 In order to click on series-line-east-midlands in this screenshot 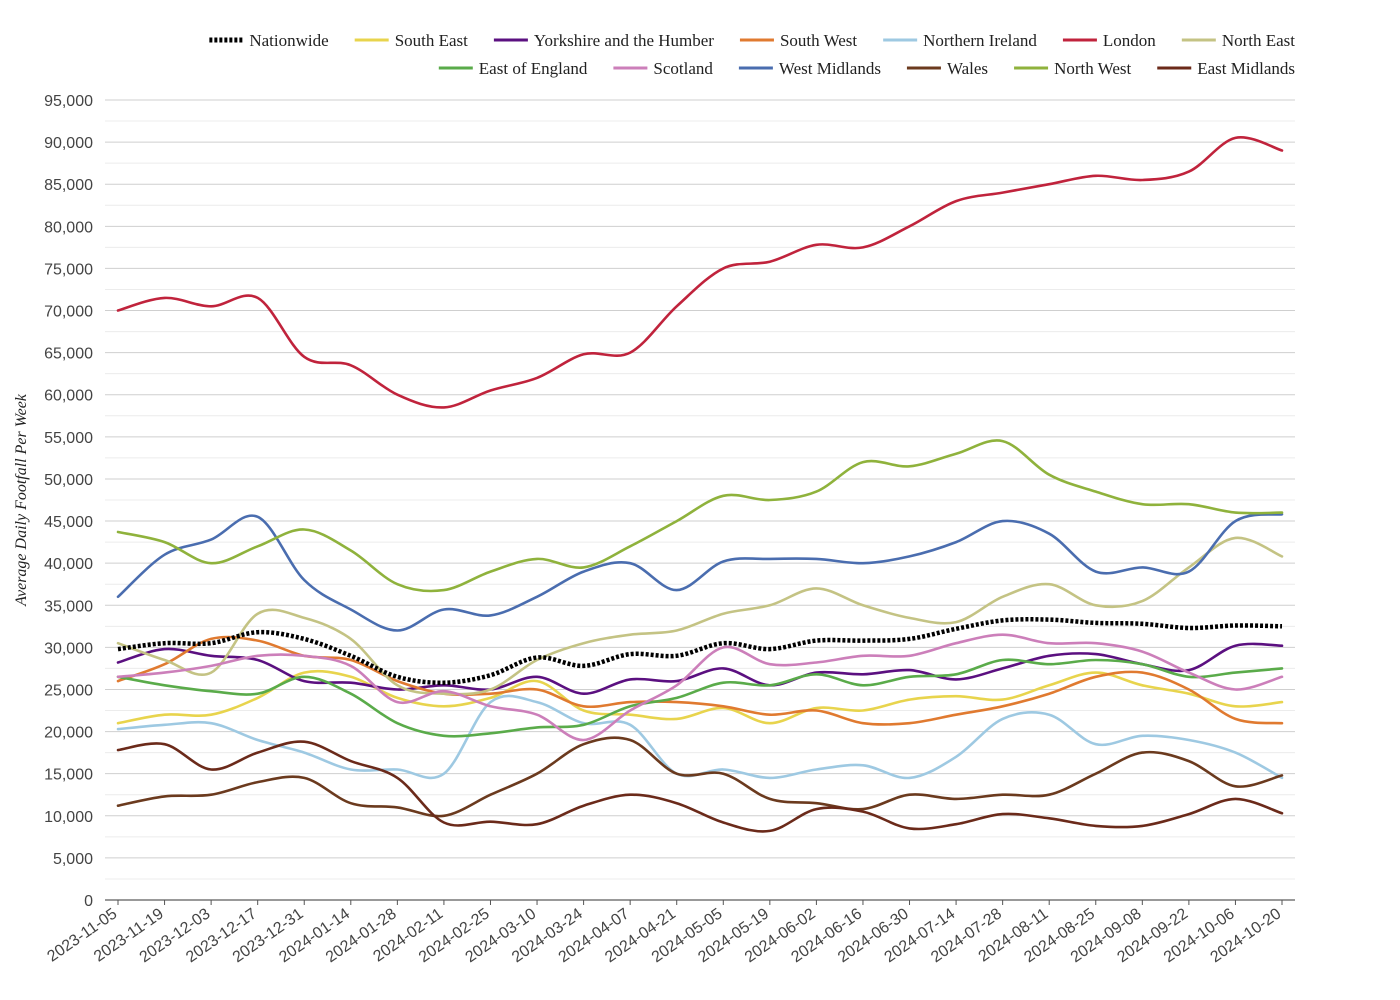, I will do `click(700, 786)`.